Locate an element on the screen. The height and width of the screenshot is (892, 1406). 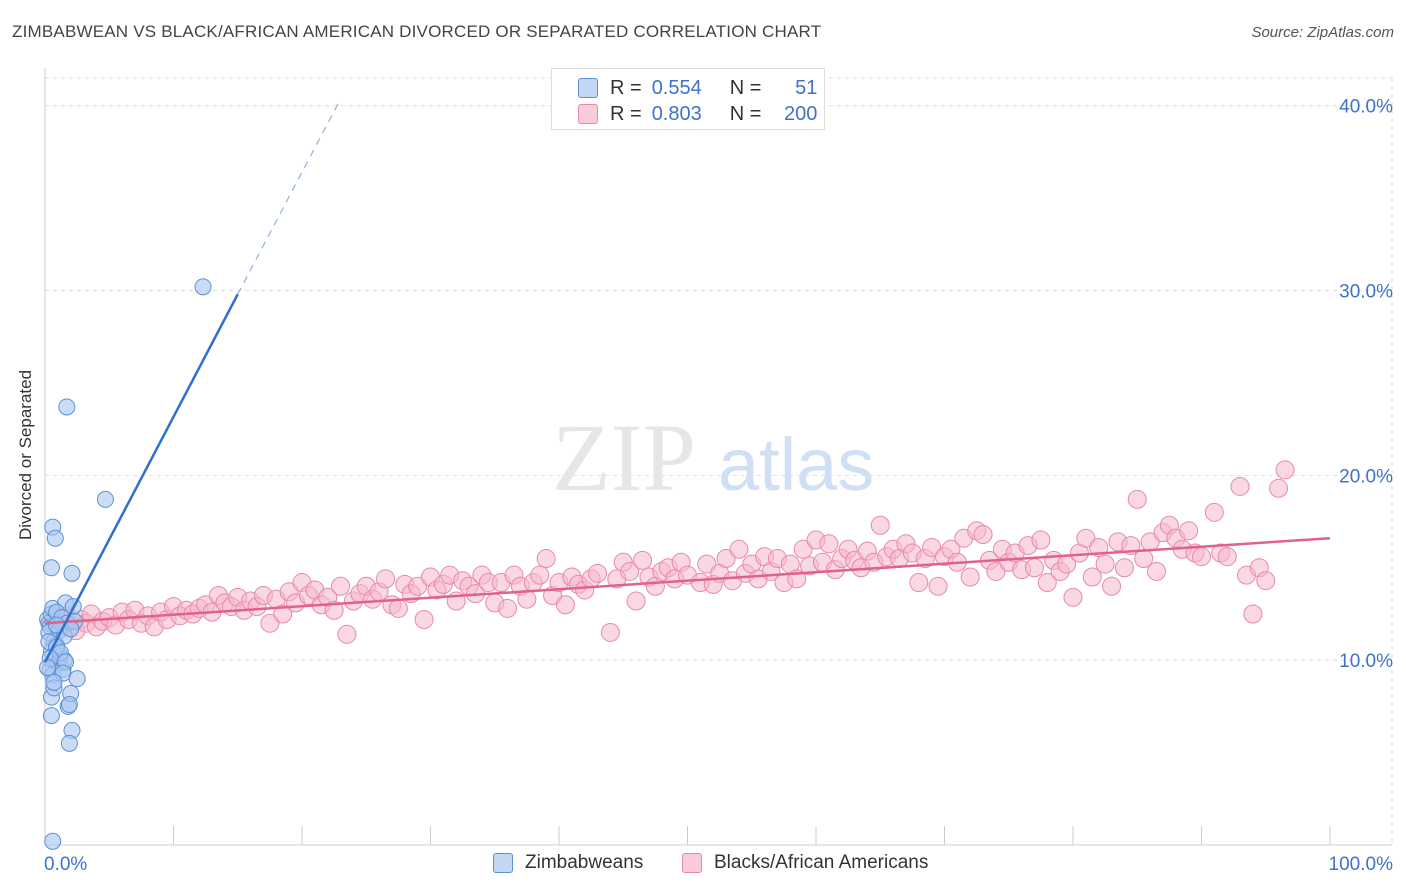
y-tick-label: 40.0% is located at coordinates (1366, 107).